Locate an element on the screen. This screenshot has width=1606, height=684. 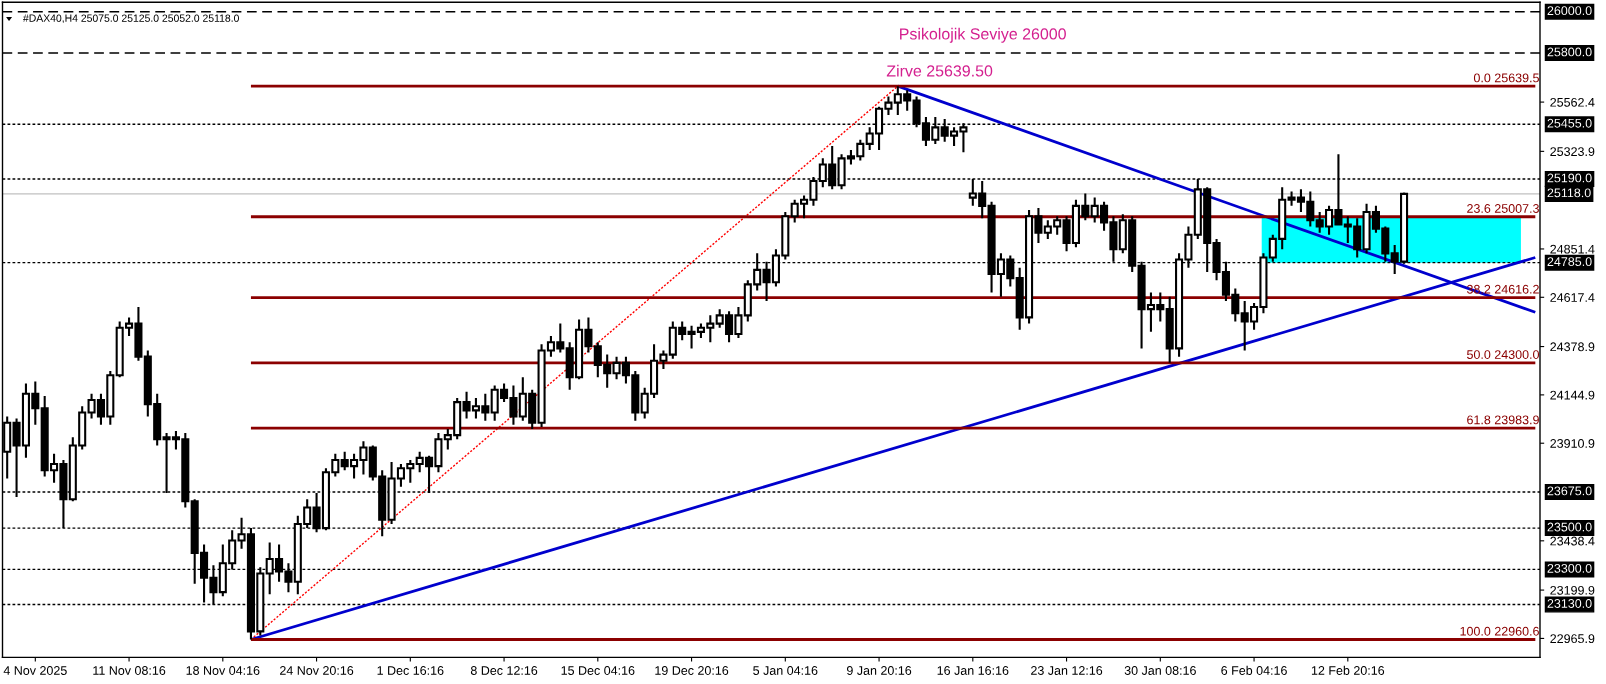
y-tick-label: 24617.4 is located at coordinates (1572, 297).